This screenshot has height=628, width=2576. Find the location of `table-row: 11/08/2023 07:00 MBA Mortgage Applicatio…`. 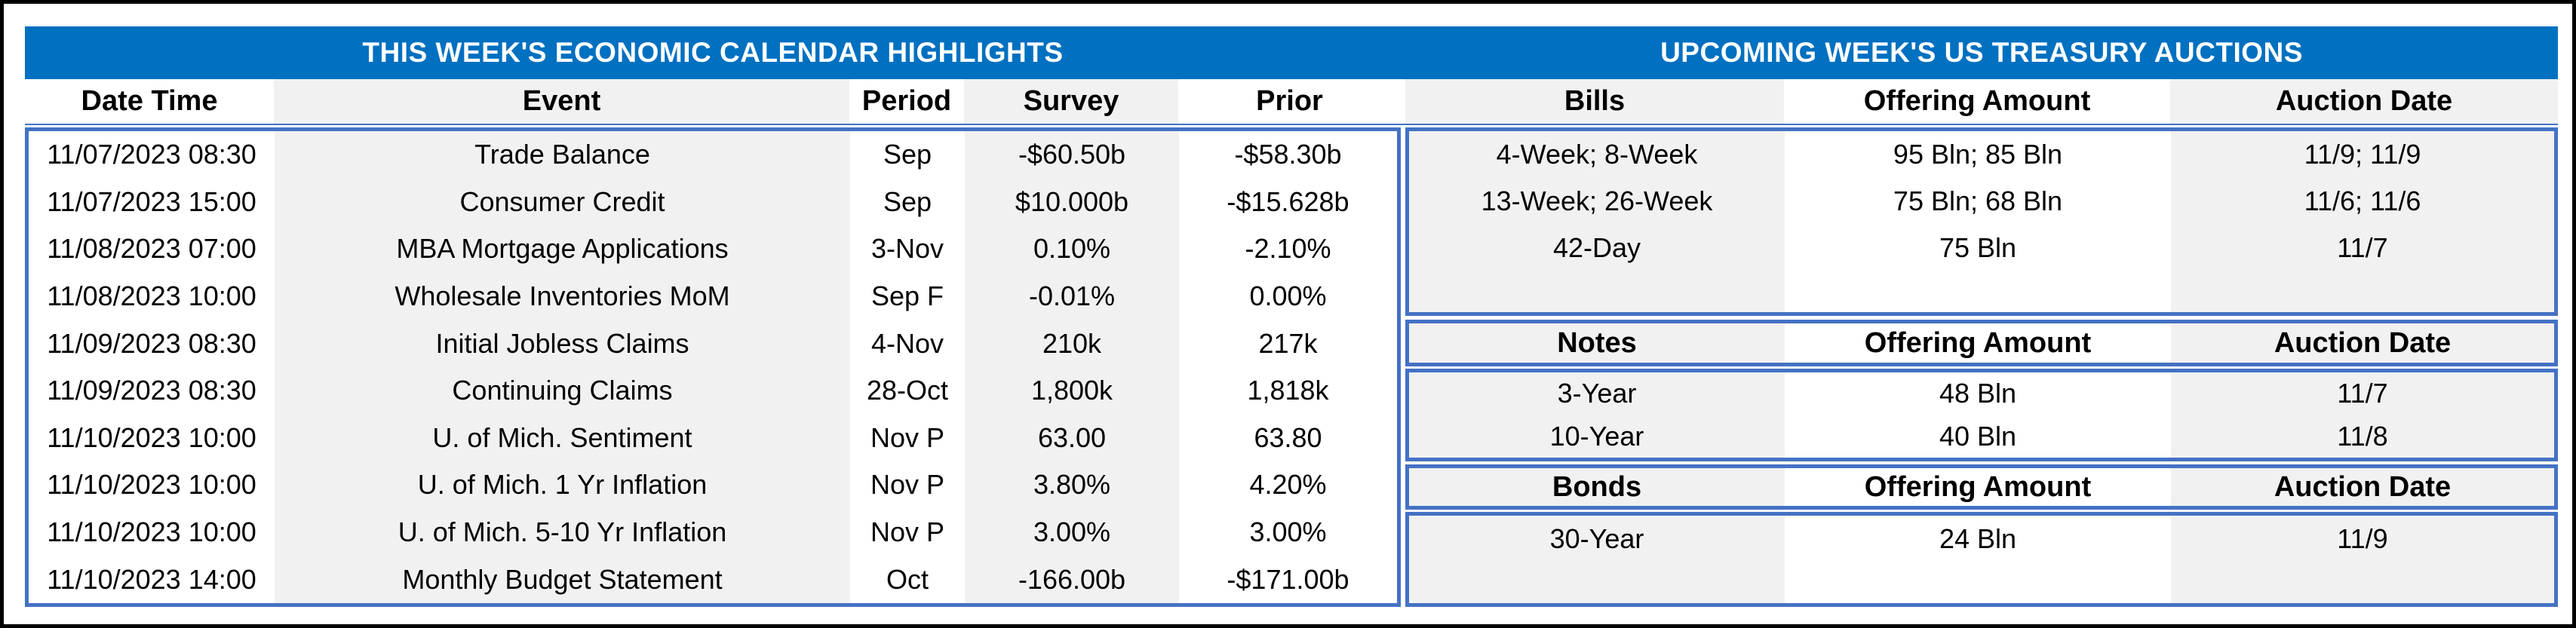

table-row: 11/08/2023 07:00 MBA Mortgage Applicatio… is located at coordinates (713, 249).